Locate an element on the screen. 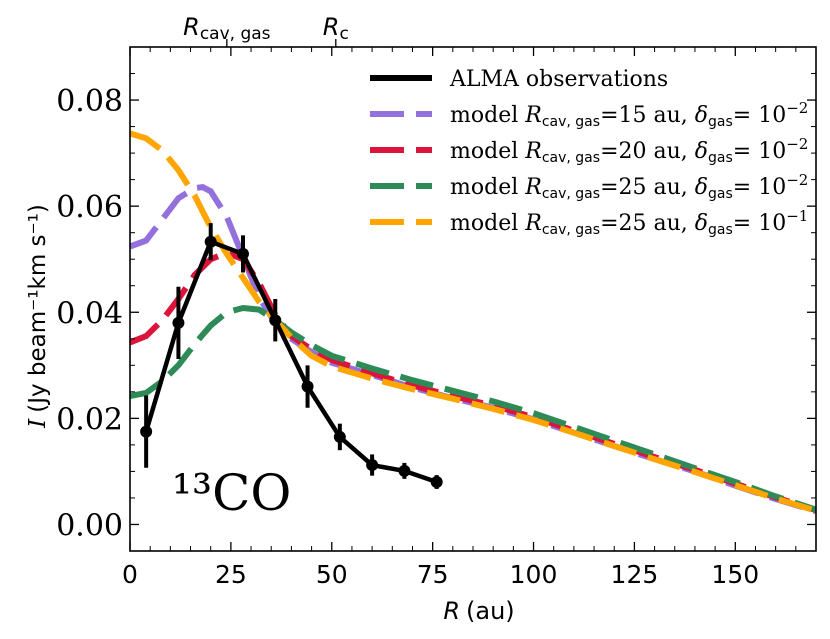  x-tick-label: 25 is located at coordinates (231, 574).